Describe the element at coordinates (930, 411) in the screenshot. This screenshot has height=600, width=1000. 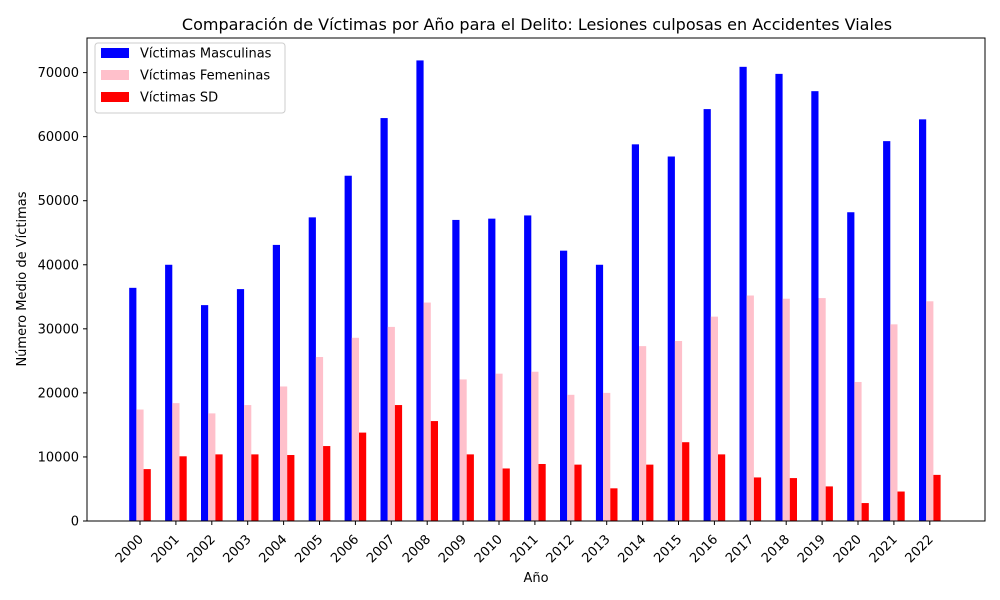
I see `bar-female-2022` at that location.